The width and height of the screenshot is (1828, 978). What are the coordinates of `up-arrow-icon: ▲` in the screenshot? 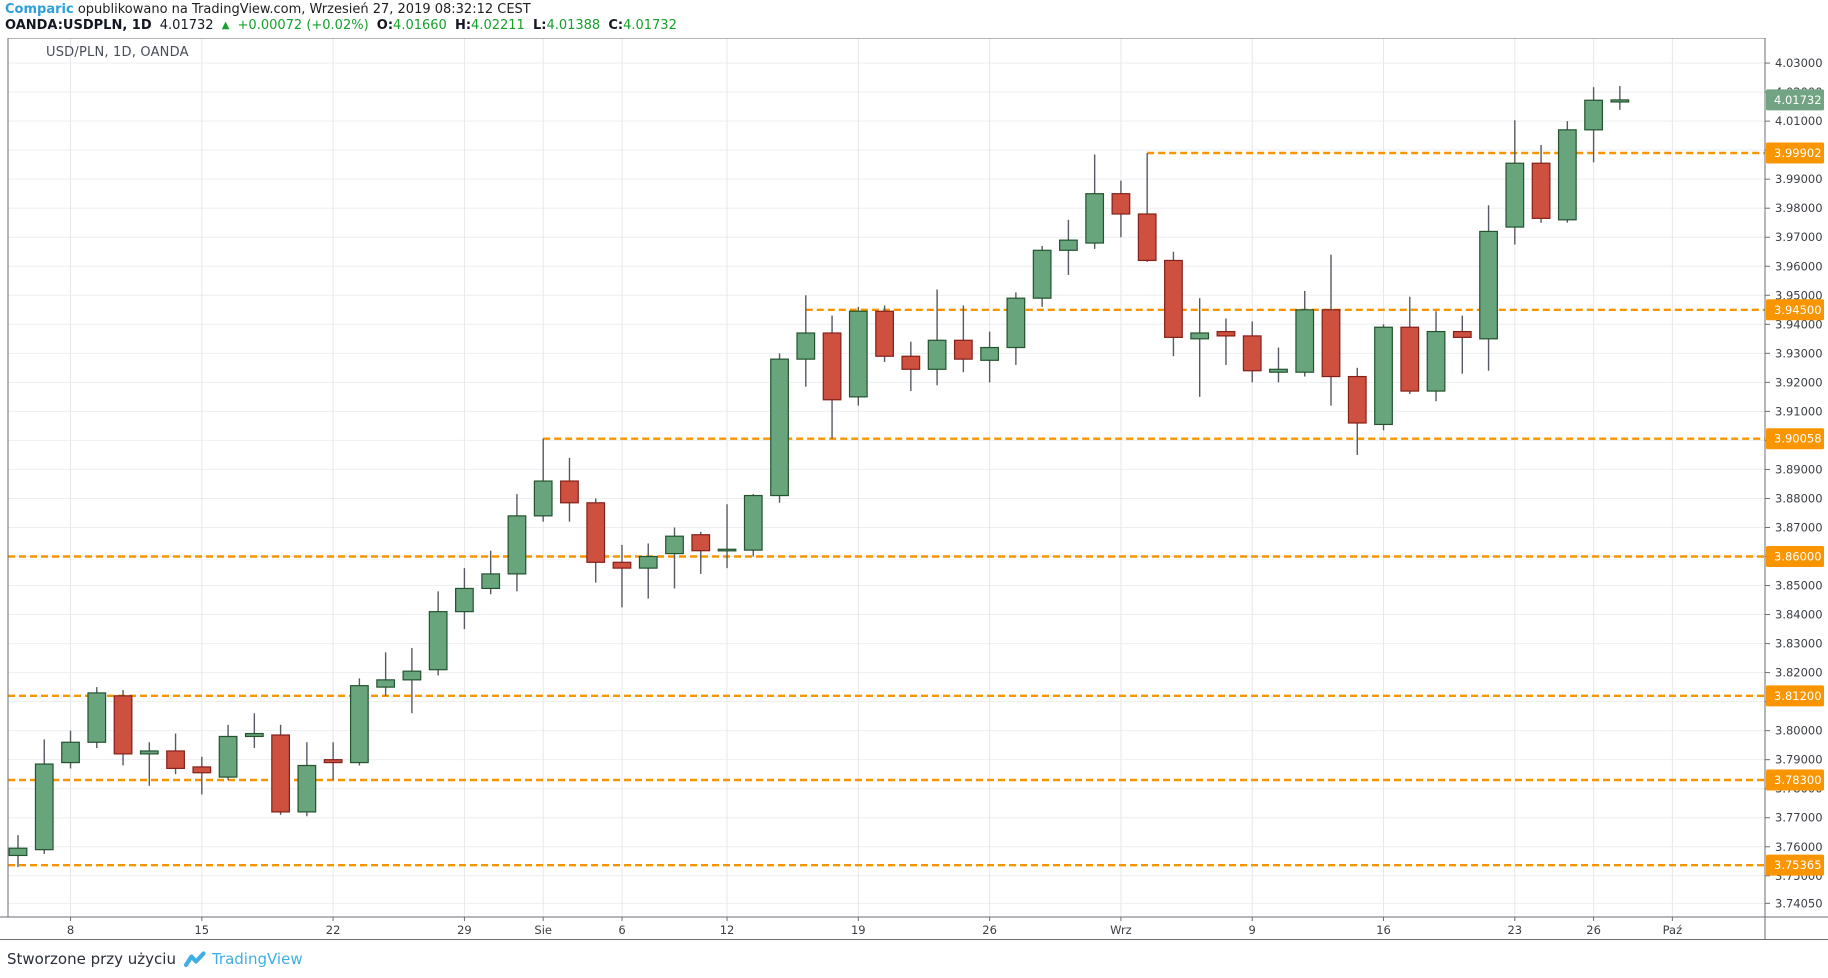 It's located at (225, 25).